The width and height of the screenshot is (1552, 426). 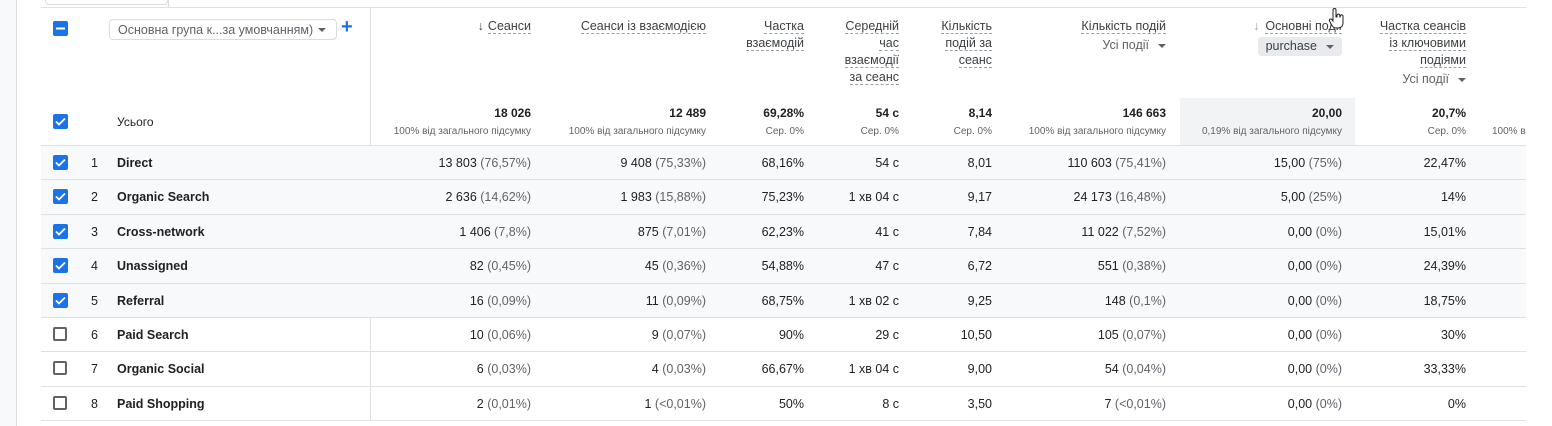 What do you see at coordinates (1445, 163) in the screenshot?
I see `metric-cell: 22,47%` at bounding box center [1445, 163].